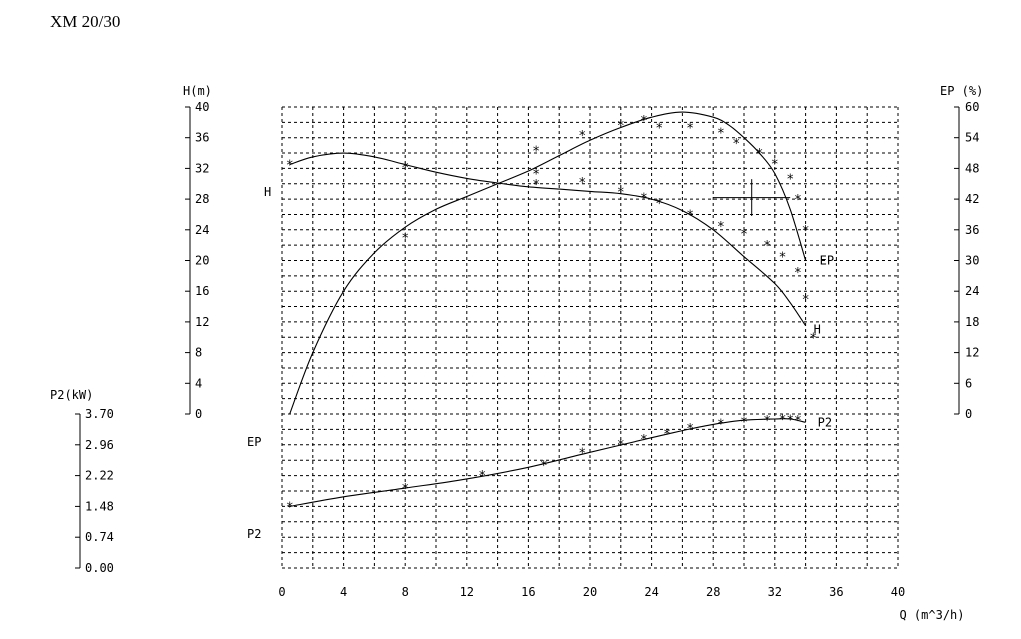  I want to click on ep-end-label: EP, so click(827, 261).